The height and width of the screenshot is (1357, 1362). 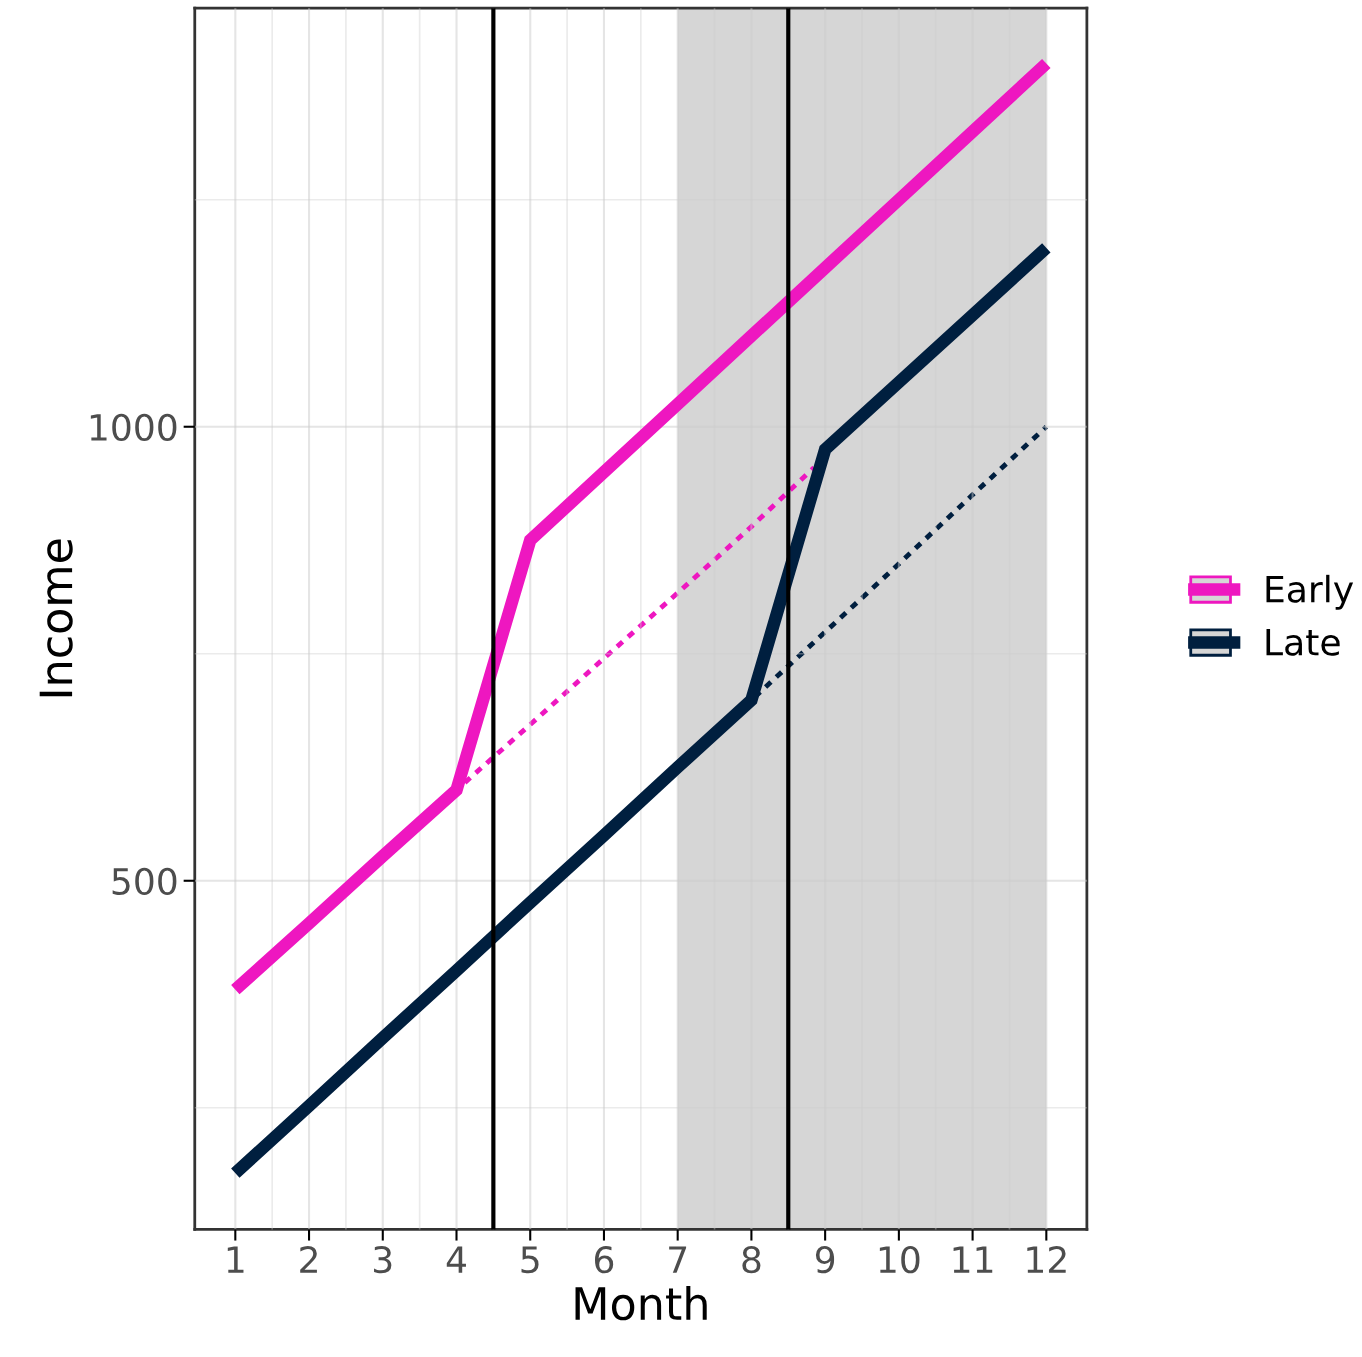 What do you see at coordinates (308, 1259) in the screenshot?
I see `x-tick-label: 2` at bounding box center [308, 1259].